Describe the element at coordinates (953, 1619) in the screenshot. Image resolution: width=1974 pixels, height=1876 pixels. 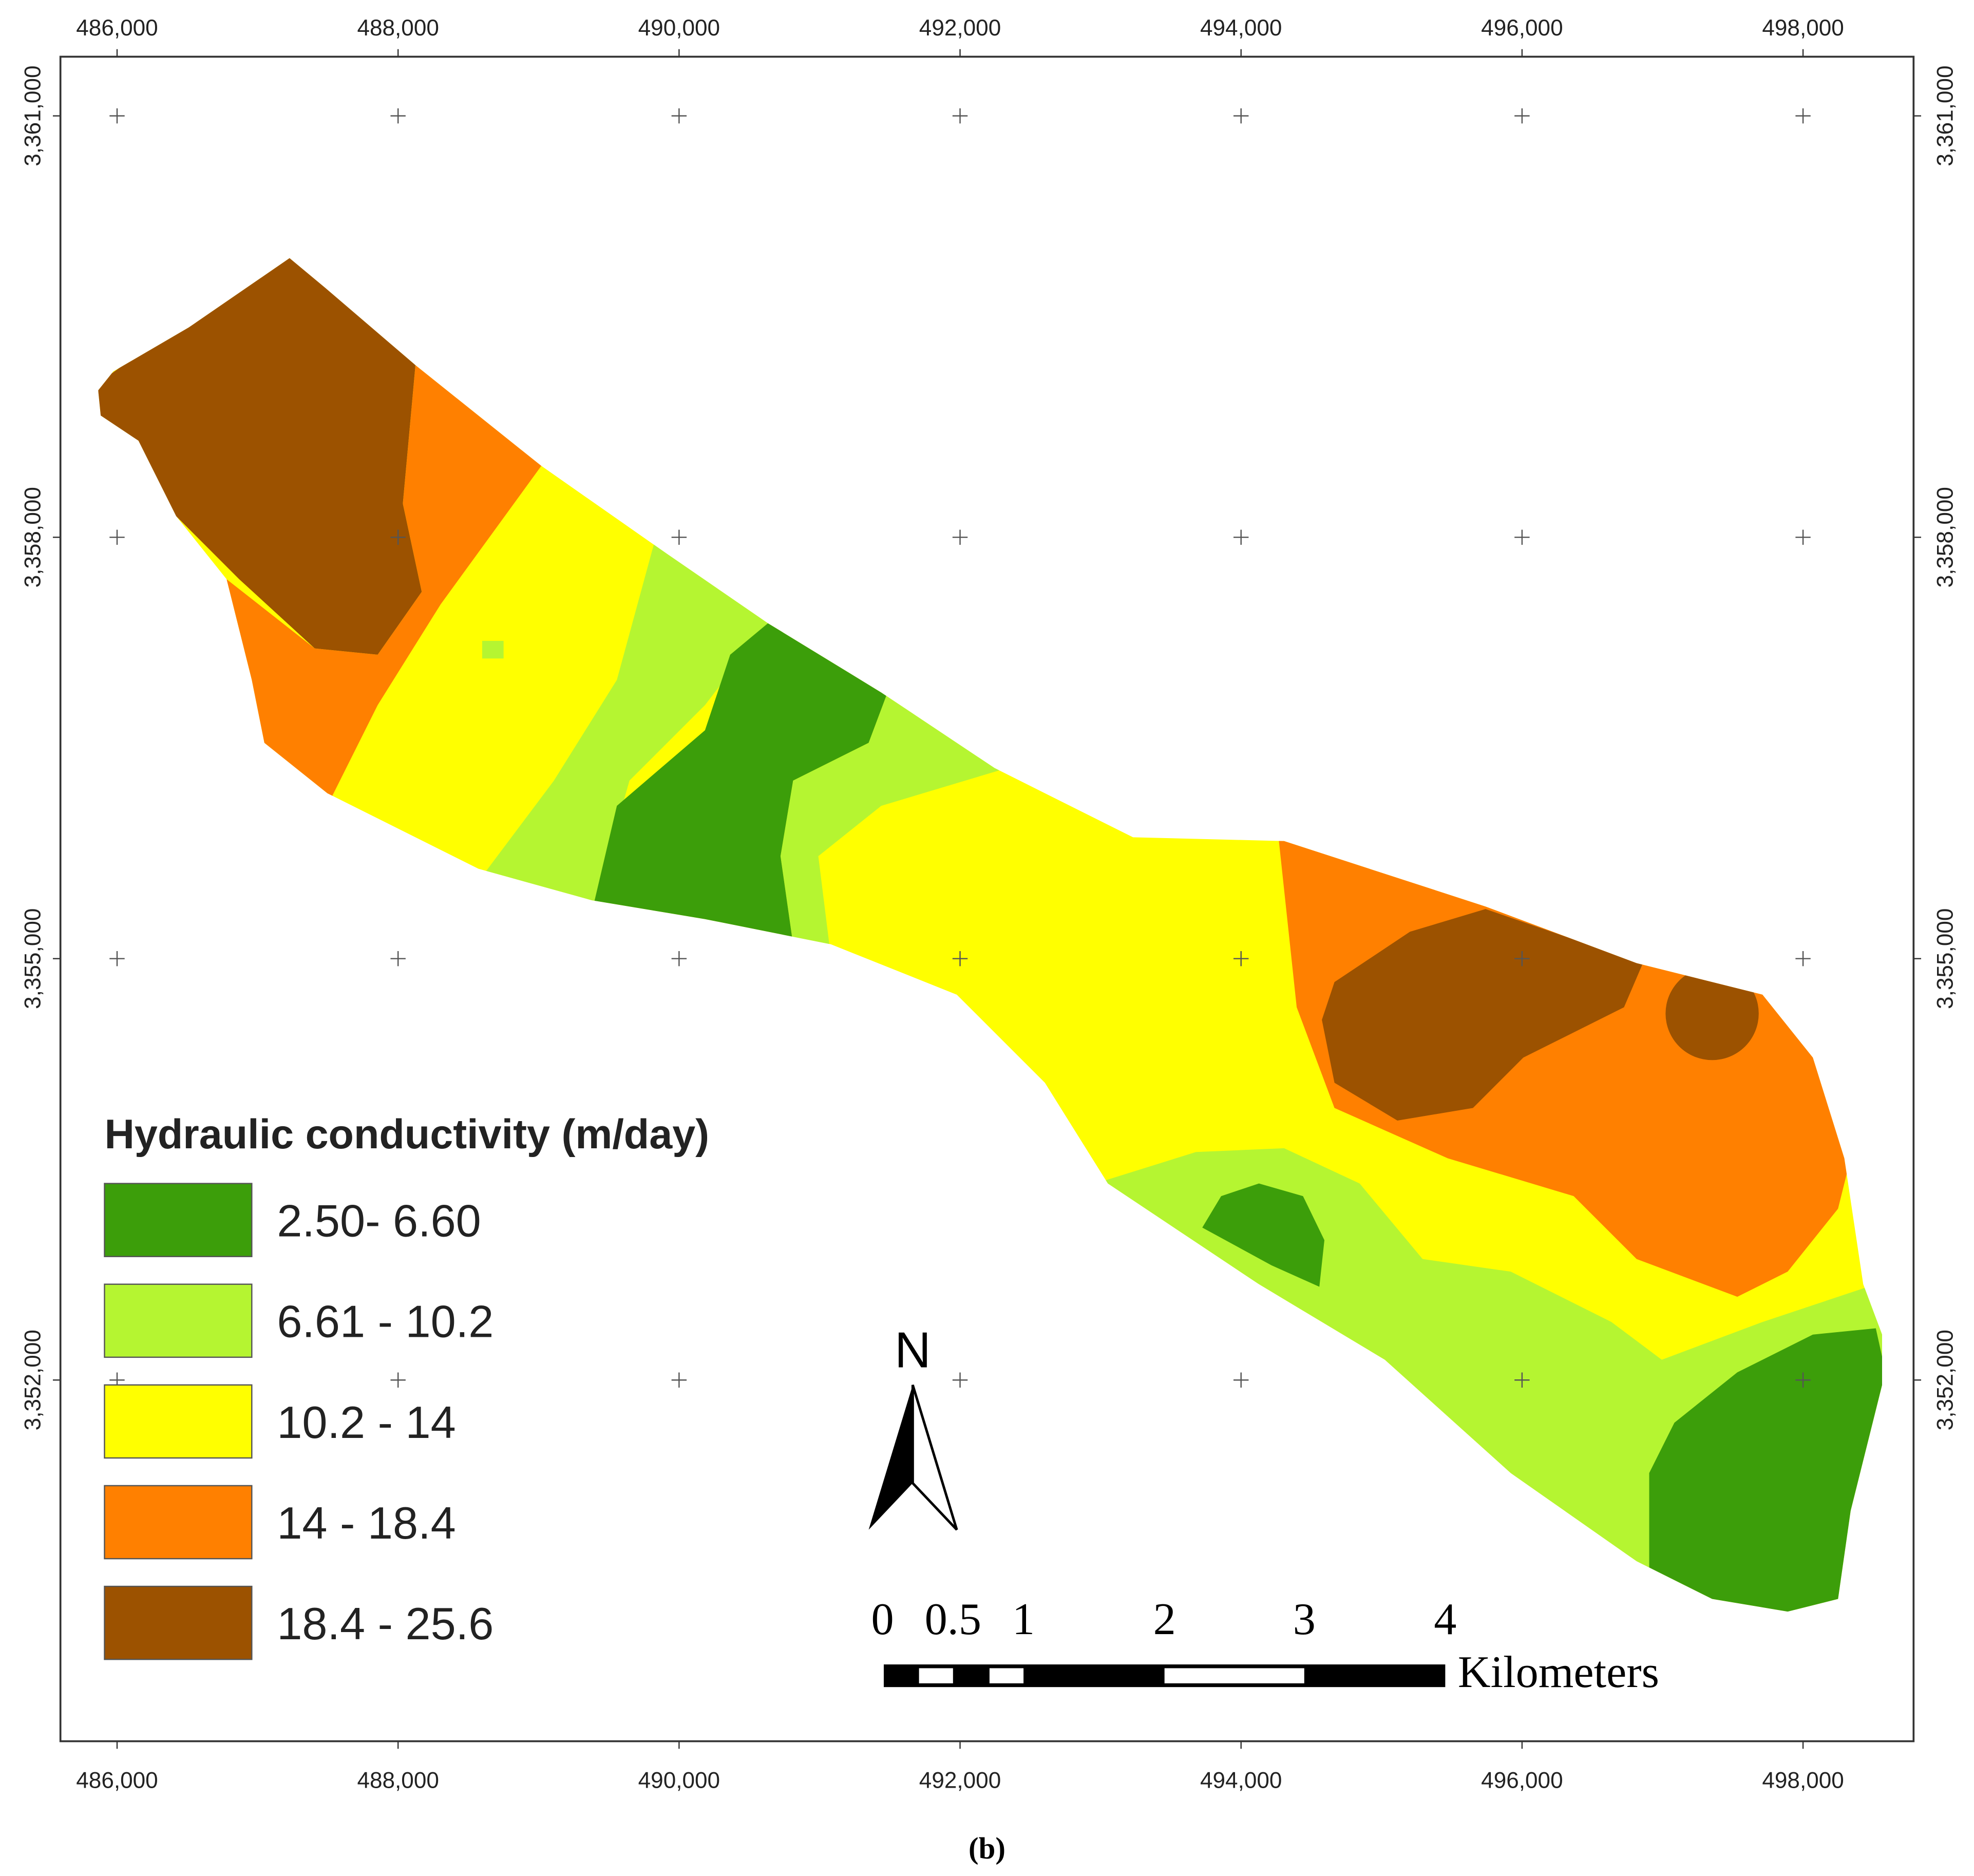
I see `scale-label: 0.5` at that location.